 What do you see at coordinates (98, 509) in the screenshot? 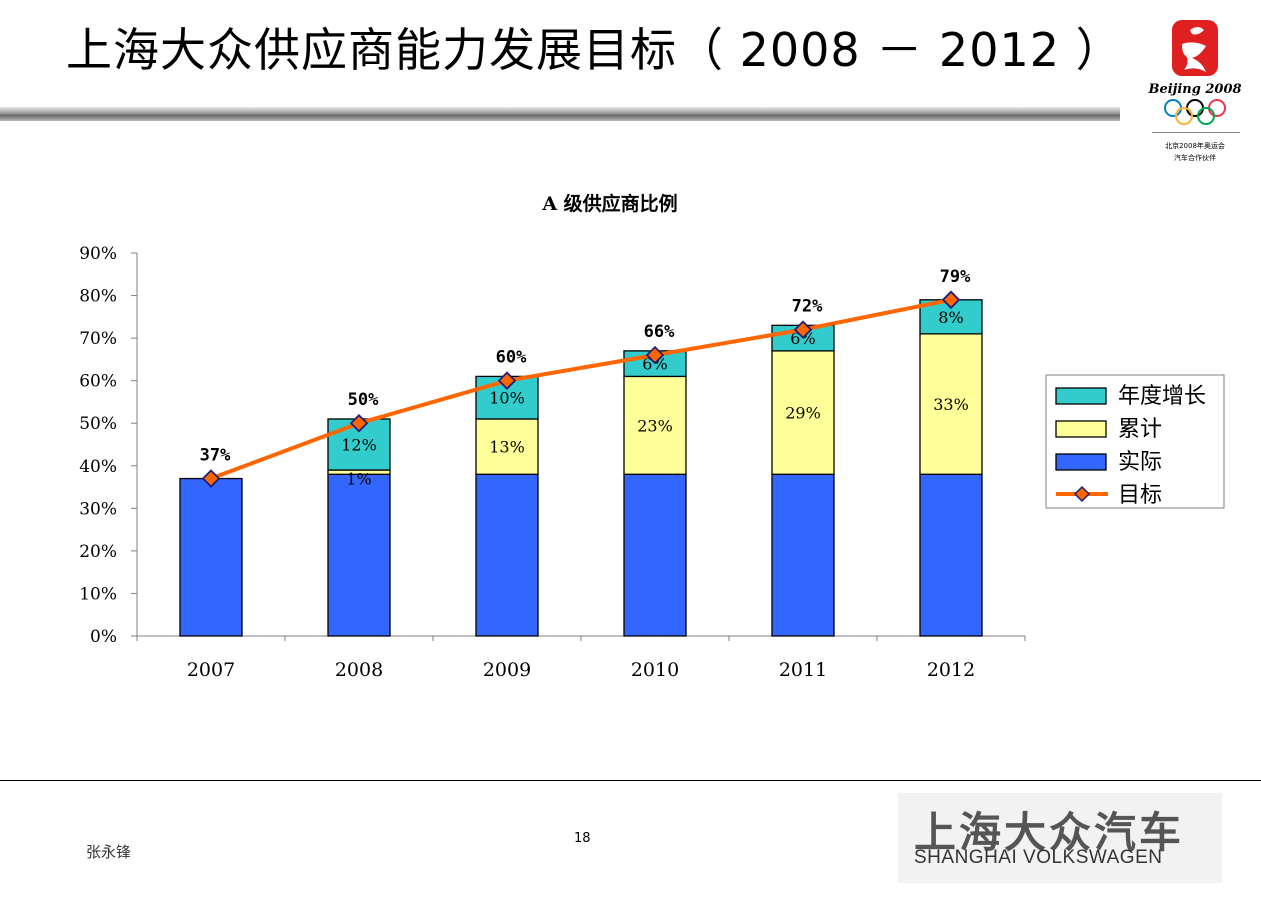
I see `y-tick-label: 30%` at bounding box center [98, 509].